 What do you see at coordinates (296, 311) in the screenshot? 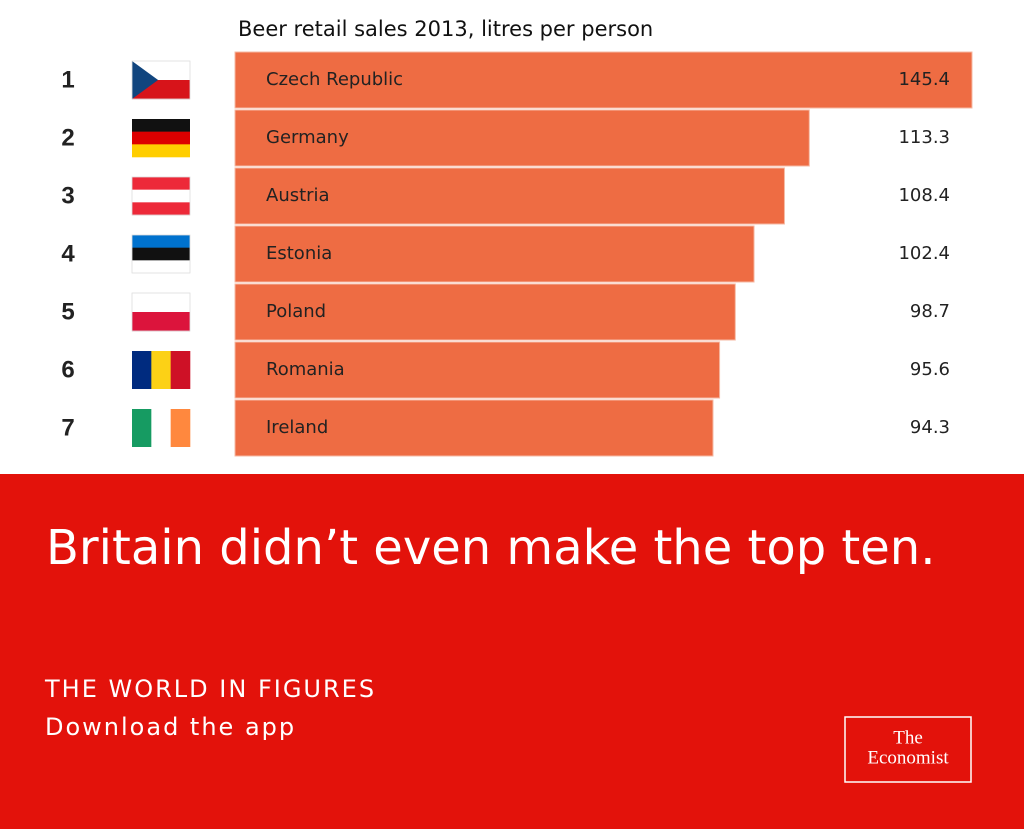
I see `category-label: Poland` at bounding box center [296, 311].